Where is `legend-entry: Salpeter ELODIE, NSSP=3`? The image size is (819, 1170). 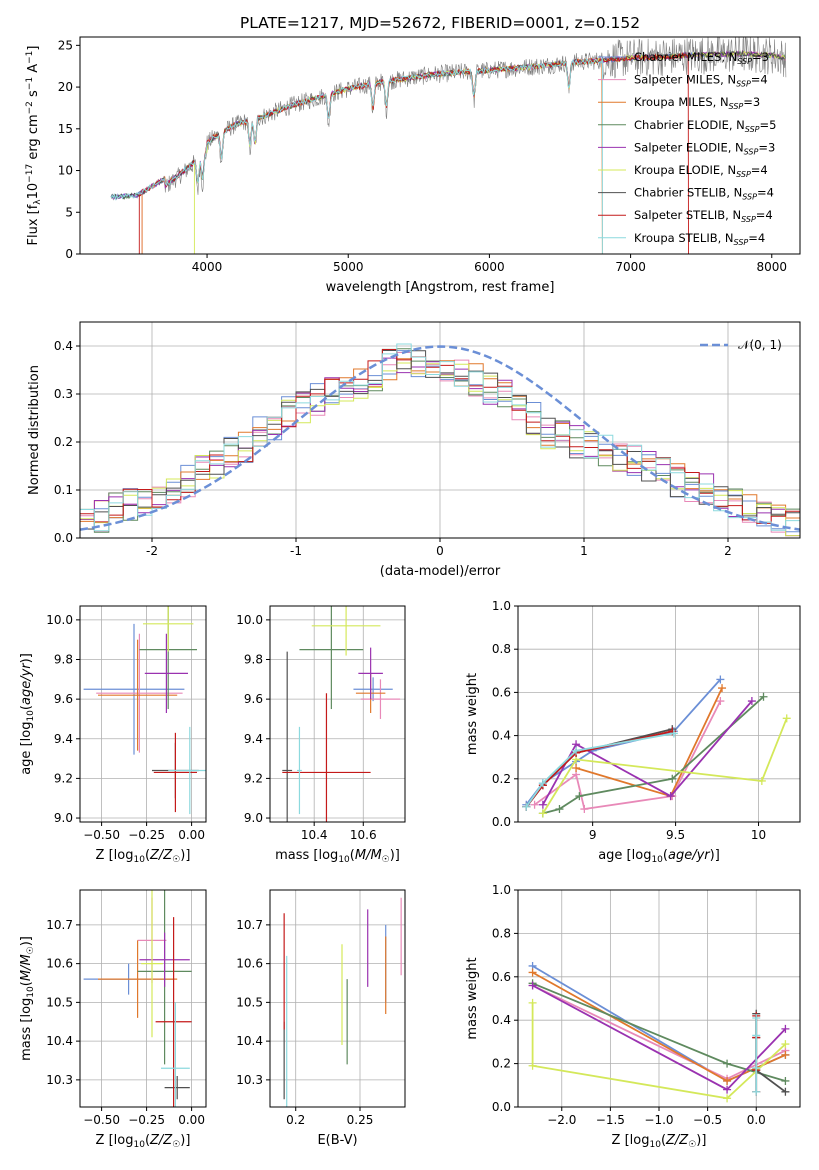 legend-entry: Salpeter ELODIE, NSSP=3 is located at coordinates (704, 148).